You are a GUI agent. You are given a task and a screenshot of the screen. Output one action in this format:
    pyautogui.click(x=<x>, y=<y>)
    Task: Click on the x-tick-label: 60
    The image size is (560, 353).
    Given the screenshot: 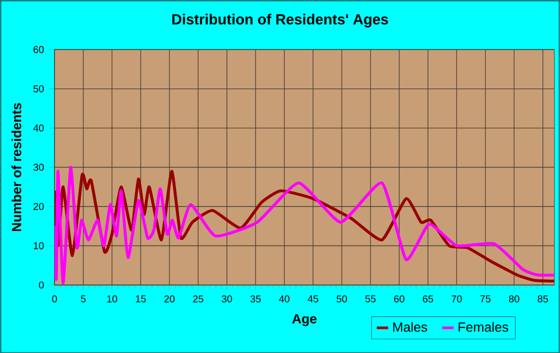 What is the action you would take?
    pyautogui.click(x=399, y=298)
    